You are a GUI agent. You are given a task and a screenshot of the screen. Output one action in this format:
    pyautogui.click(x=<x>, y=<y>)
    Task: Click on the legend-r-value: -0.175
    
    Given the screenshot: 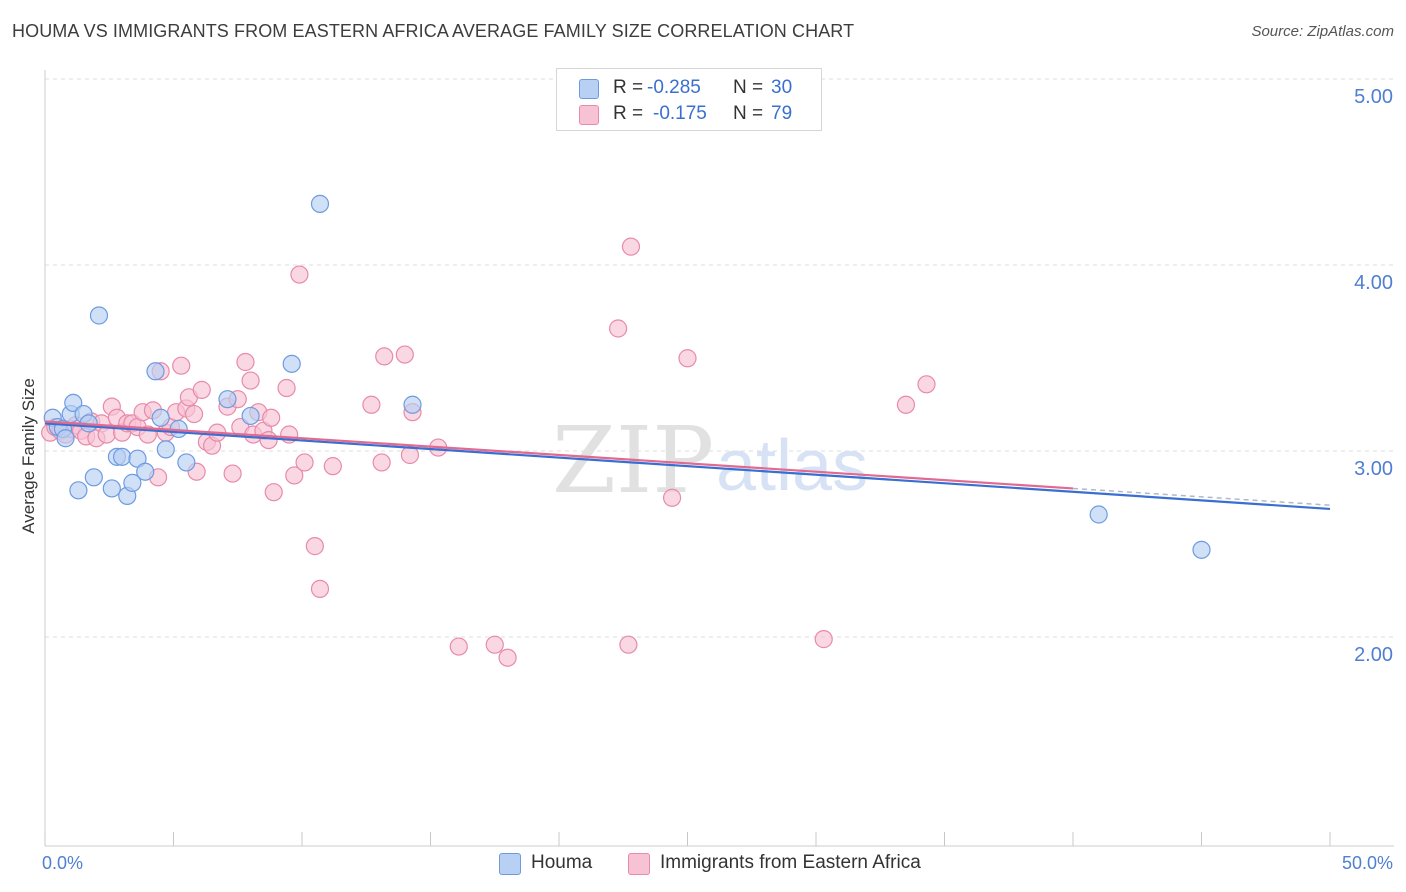 What is the action you would take?
    pyautogui.click(x=680, y=113)
    